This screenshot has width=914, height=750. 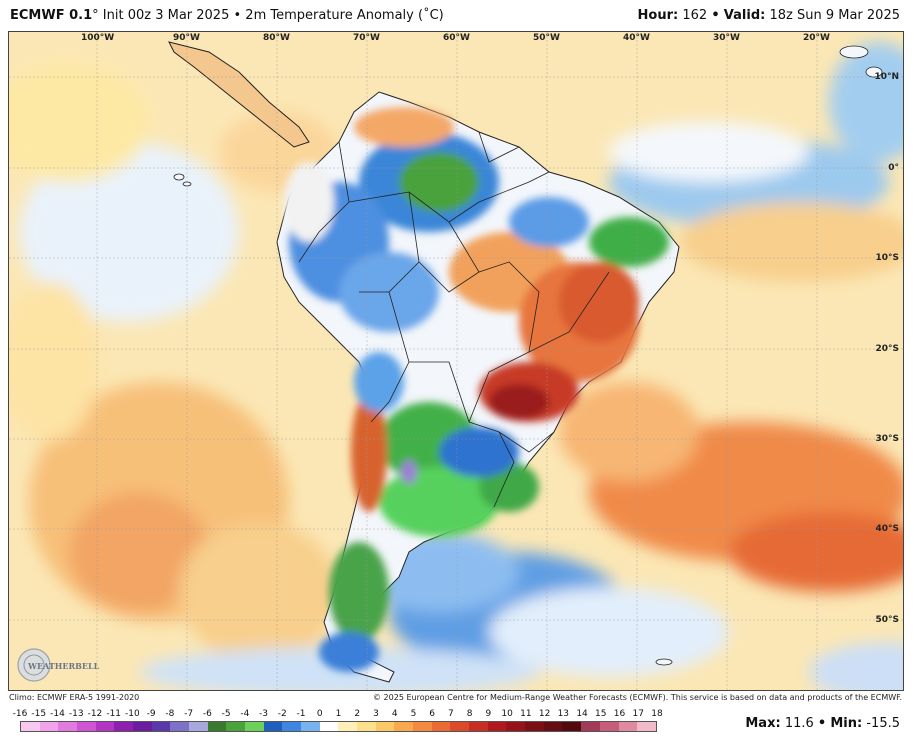 What do you see at coordinates (276, 38) in the screenshot?
I see `lon-label-80w: 80°W` at bounding box center [276, 38].